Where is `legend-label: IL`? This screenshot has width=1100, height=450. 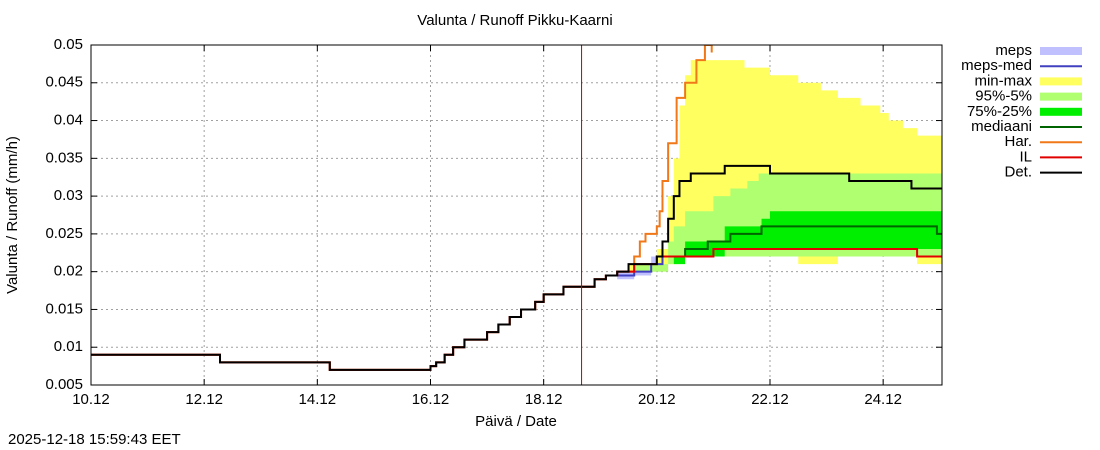 legend-label: IL is located at coordinates (1025, 156).